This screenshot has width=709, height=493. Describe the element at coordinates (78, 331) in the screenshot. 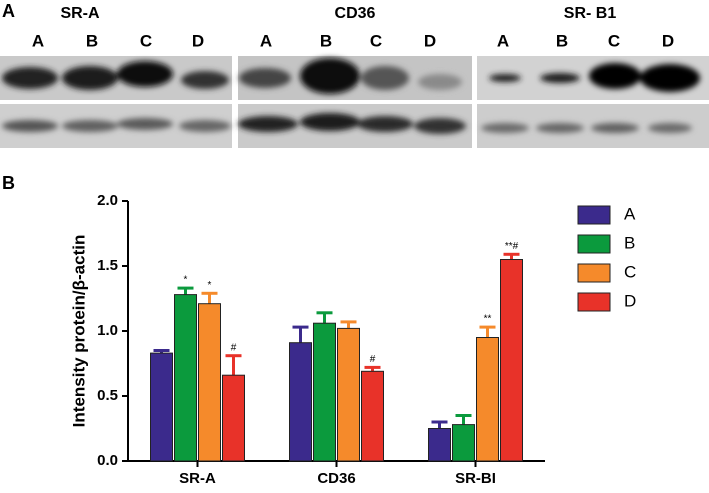

I see `y-axis-title: Intensity protein/β-actin` at that location.